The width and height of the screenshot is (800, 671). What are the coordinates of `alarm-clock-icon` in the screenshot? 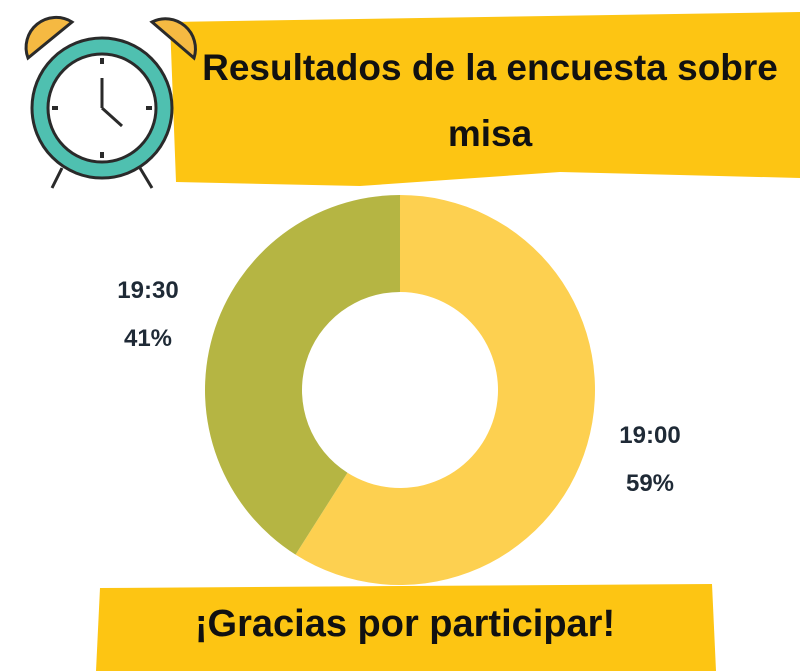 It's located at (110, 102).